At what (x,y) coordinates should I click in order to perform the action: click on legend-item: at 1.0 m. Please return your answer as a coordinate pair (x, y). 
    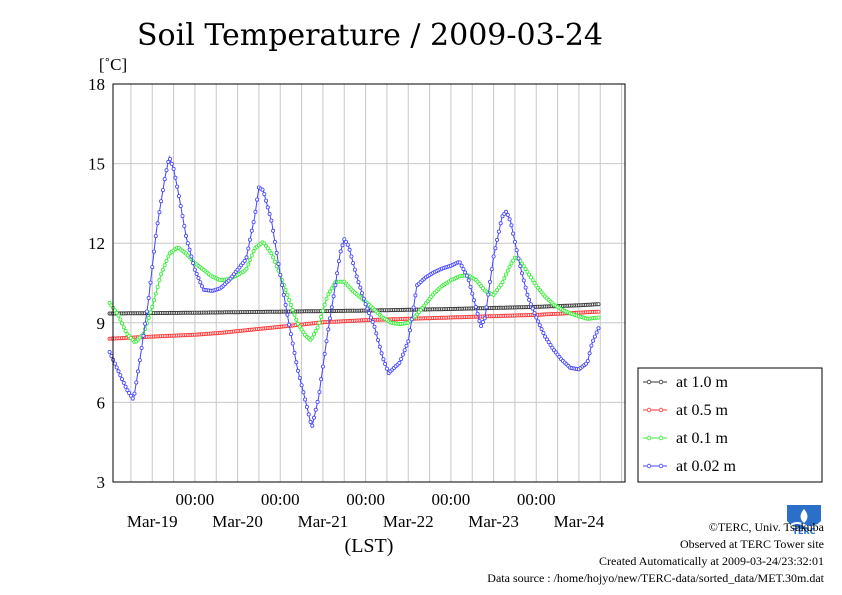
    Looking at the image, I should click on (686, 382).